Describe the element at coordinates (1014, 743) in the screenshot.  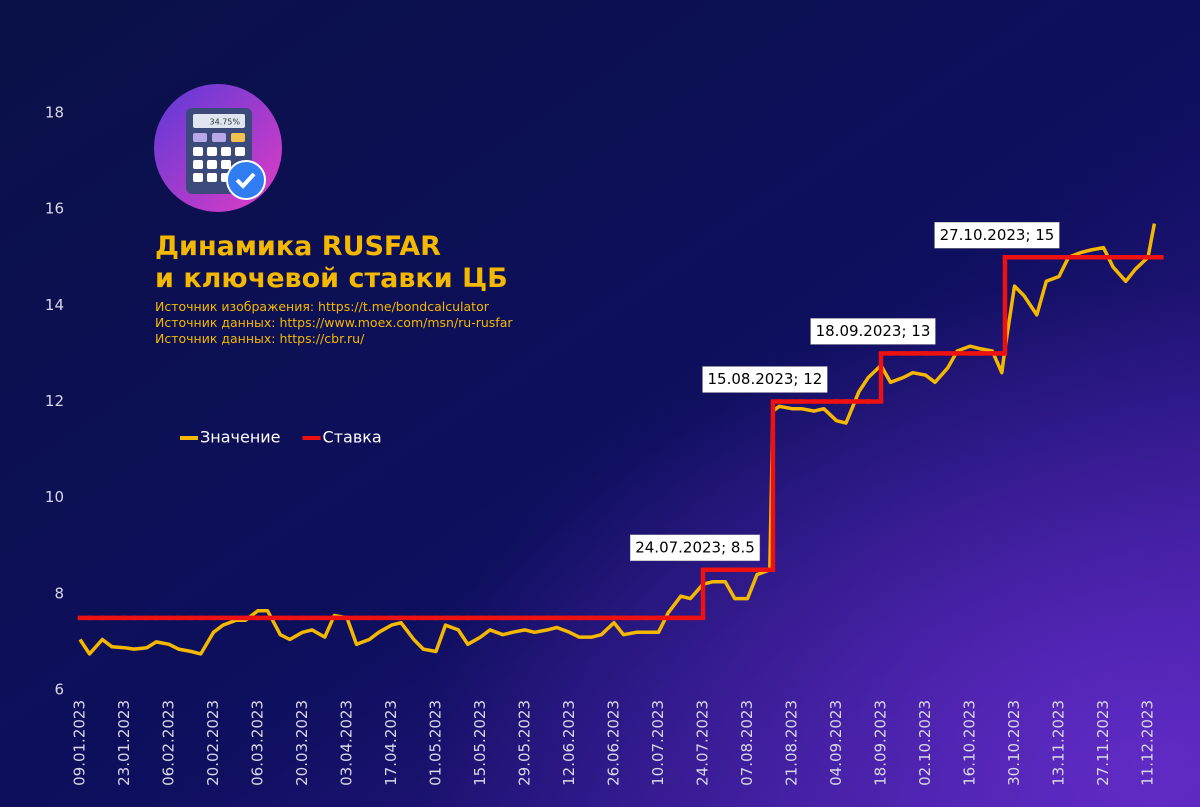
I see `x-tick-label: 30.10.2023` at that location.